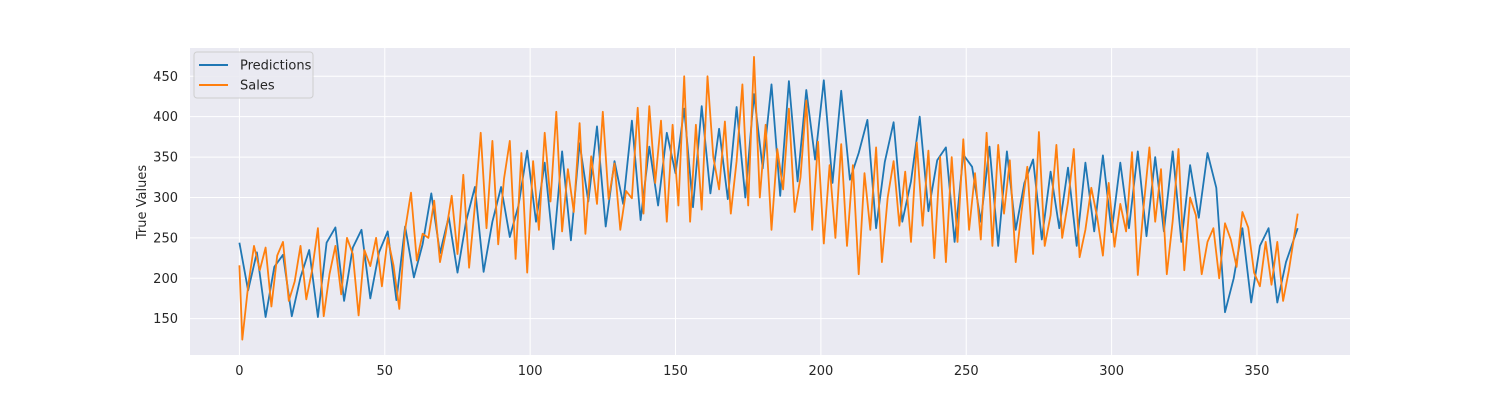 Image resolution: width=1500 pixels, height=400 pixels. I want to click on x-tick-label: 350, so click(1257, 371).